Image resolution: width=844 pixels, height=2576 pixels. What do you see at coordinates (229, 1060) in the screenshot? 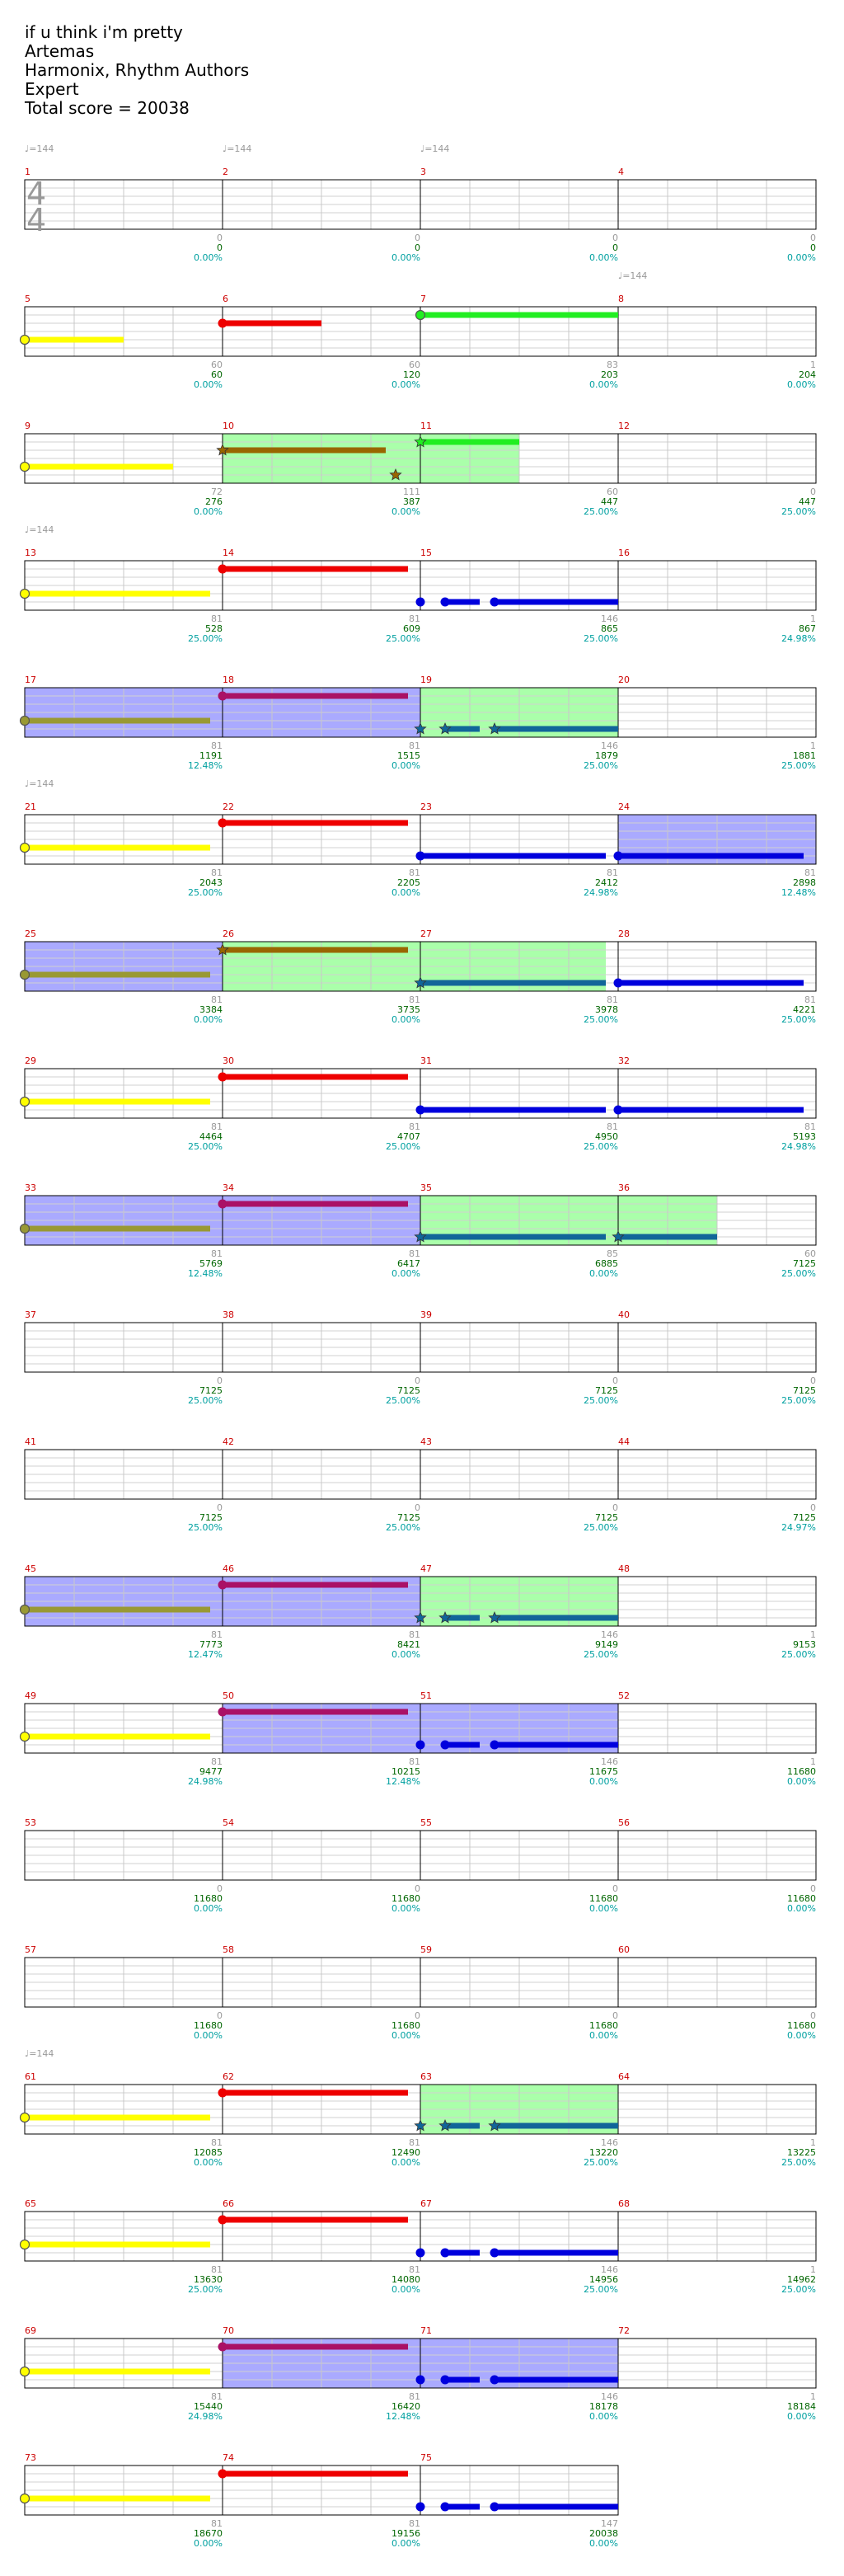
I see `measure-number: 30` at bounding box center [229, 1060].